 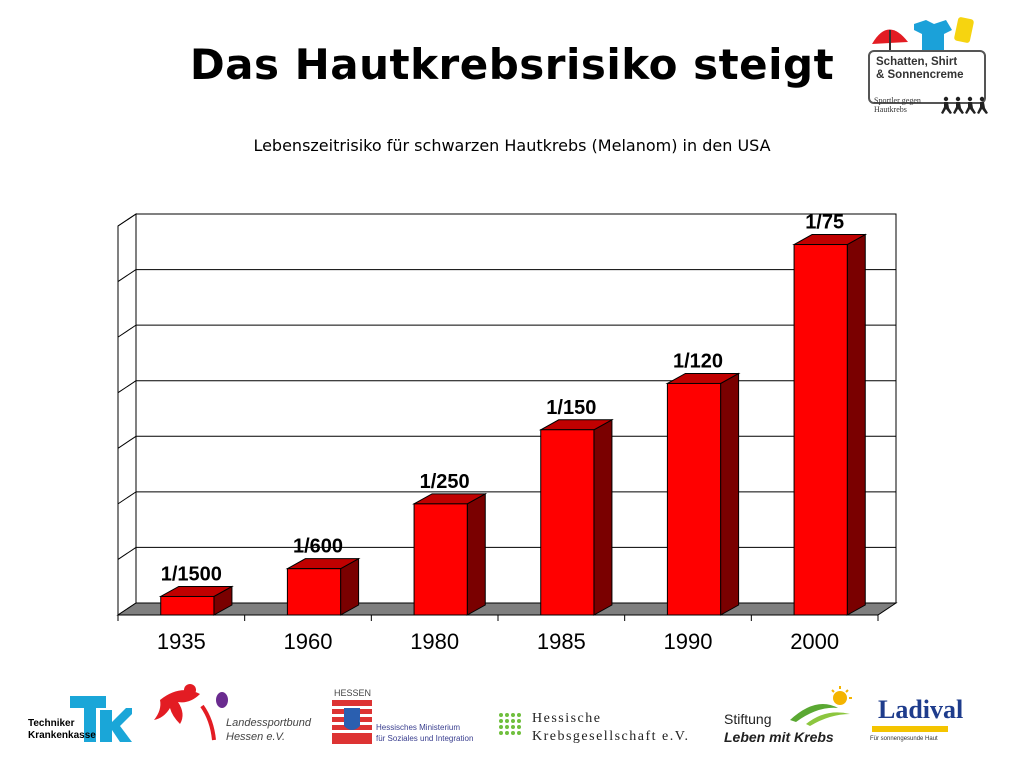 I want to click on x-tick-label: 1935, so click(x=181, y=641).